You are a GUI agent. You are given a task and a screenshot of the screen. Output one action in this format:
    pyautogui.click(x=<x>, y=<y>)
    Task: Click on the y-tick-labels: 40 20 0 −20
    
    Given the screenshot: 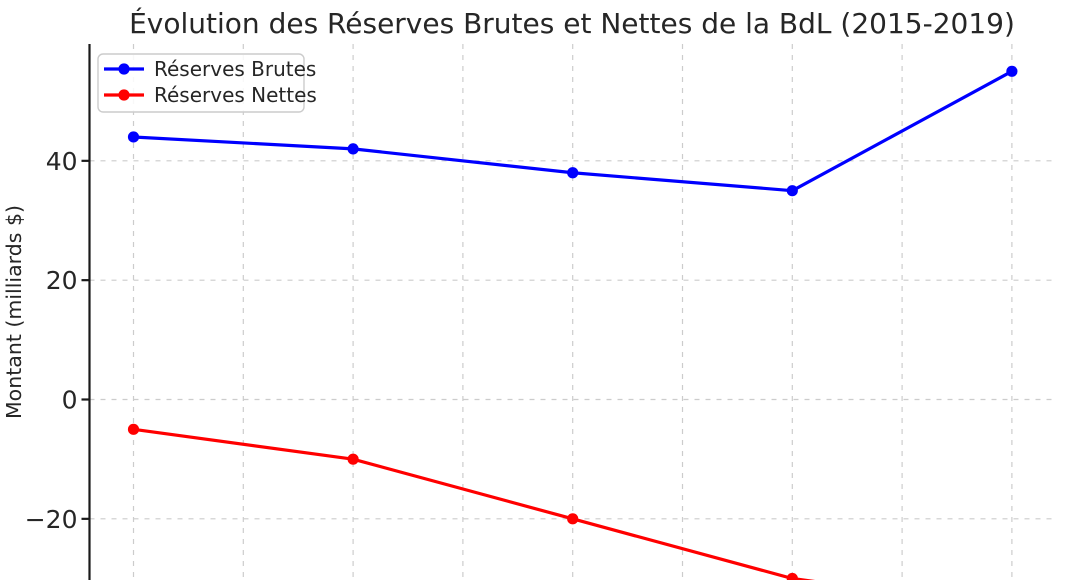 What is the action you would take?
    pyautogui.click(x=51, y=340)
    